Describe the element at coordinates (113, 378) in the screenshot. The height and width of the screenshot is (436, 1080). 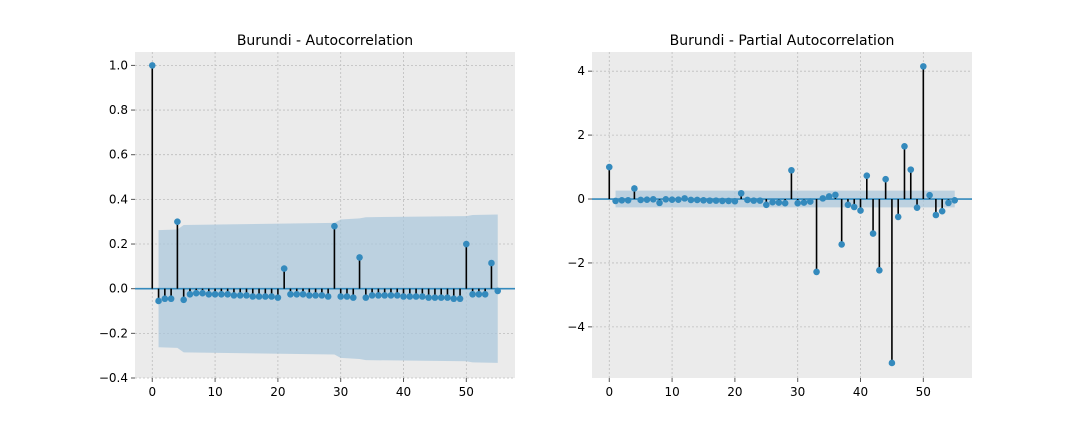
I see `acf-y-tick-label: −0.4` at that location.